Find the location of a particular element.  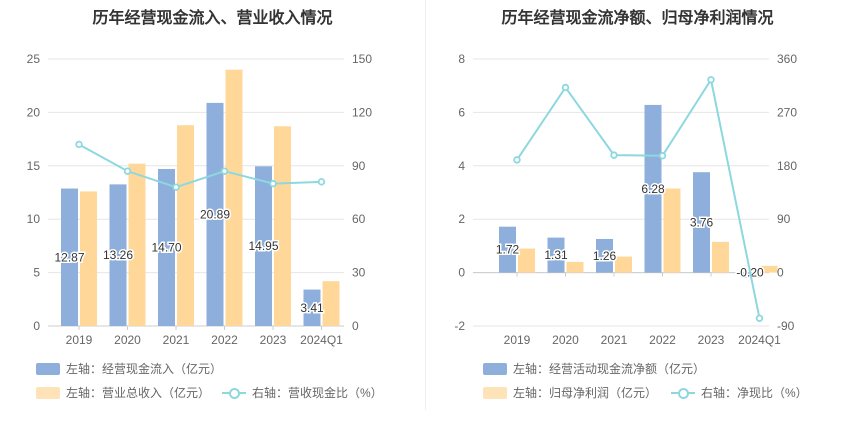

y-left-tick-label: 8 is located at coordinates (461, 59).